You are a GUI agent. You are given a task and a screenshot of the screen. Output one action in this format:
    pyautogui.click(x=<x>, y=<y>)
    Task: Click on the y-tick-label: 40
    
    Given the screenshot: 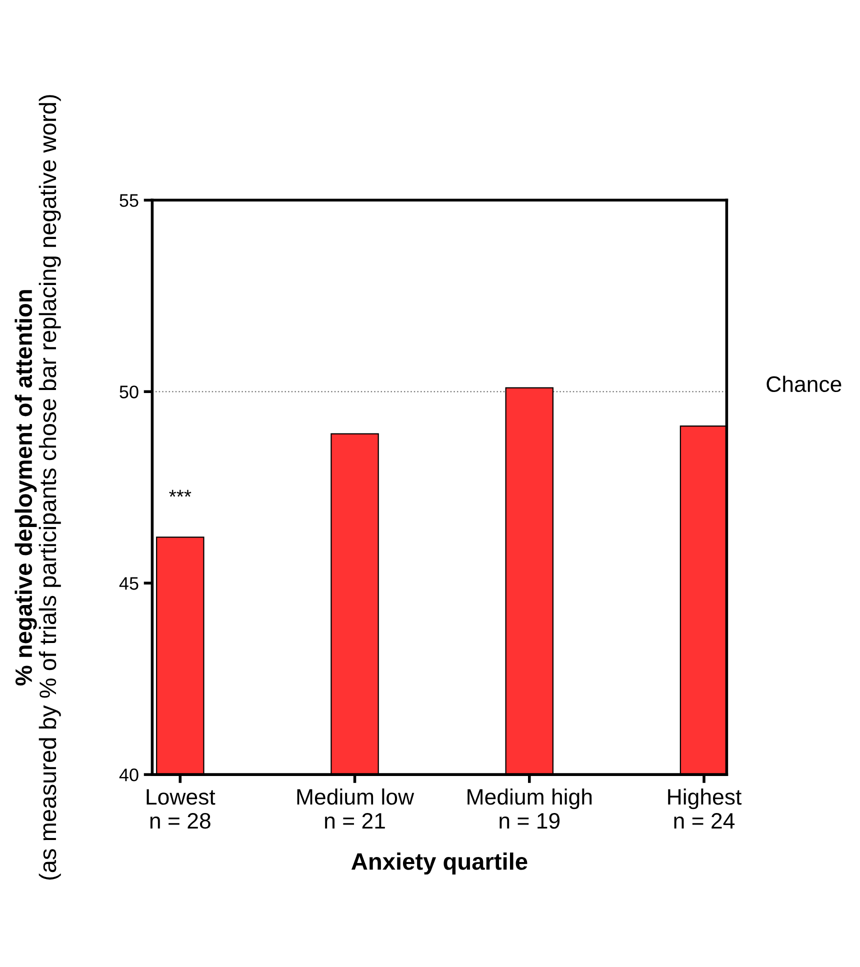 What is the action you would take?
    pyautogui.click(x=128, y=775)
    